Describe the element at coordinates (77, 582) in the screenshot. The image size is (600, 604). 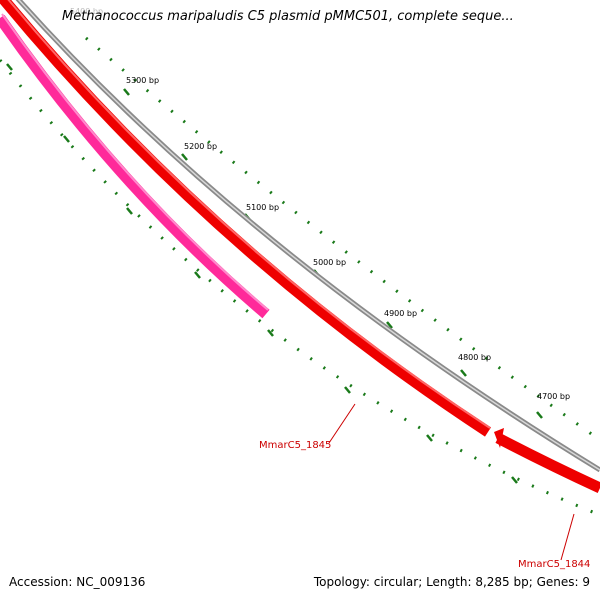
I see `accession-text: Accession: NC_009136` at that location.